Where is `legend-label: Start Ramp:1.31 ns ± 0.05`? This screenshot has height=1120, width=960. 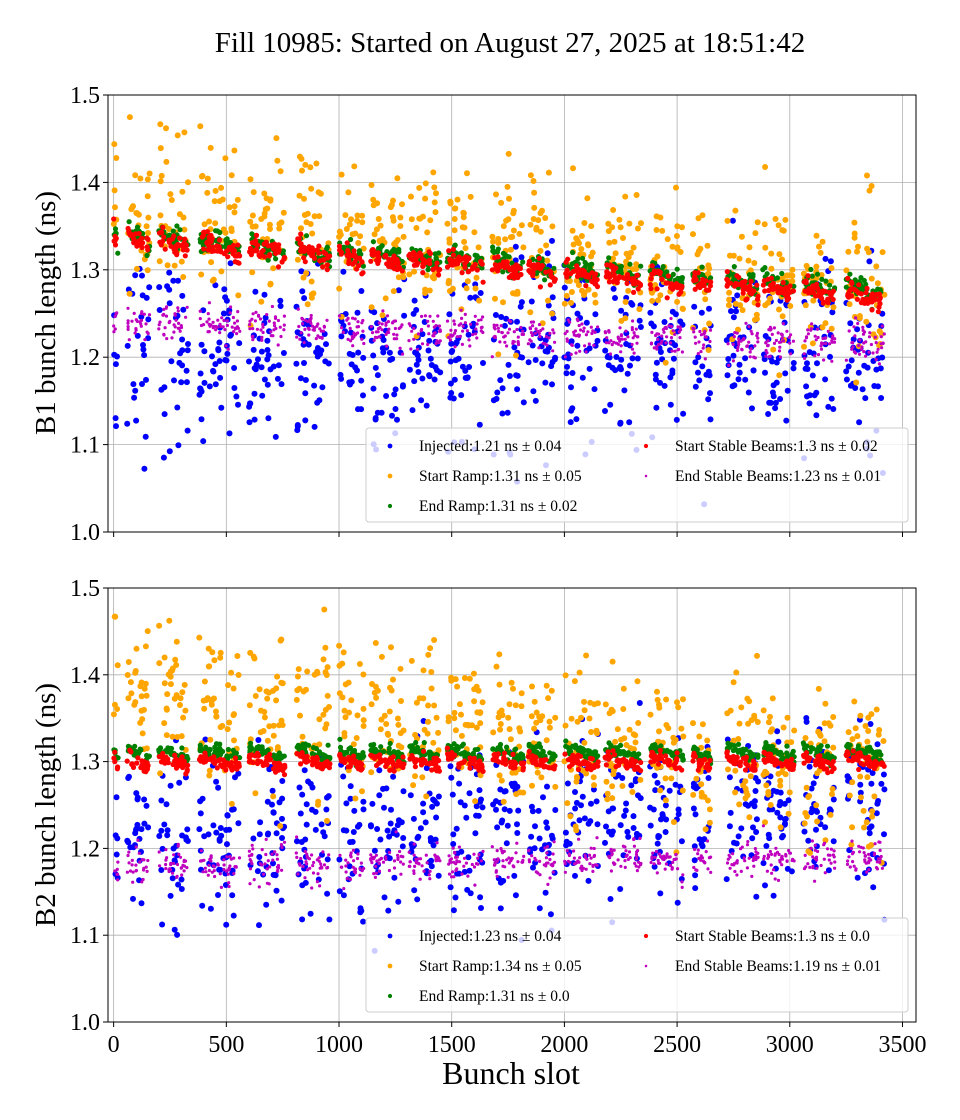 legend-label: Start Ramp:1.31 ns ± 0.05 is located at coordinates (500, 476).